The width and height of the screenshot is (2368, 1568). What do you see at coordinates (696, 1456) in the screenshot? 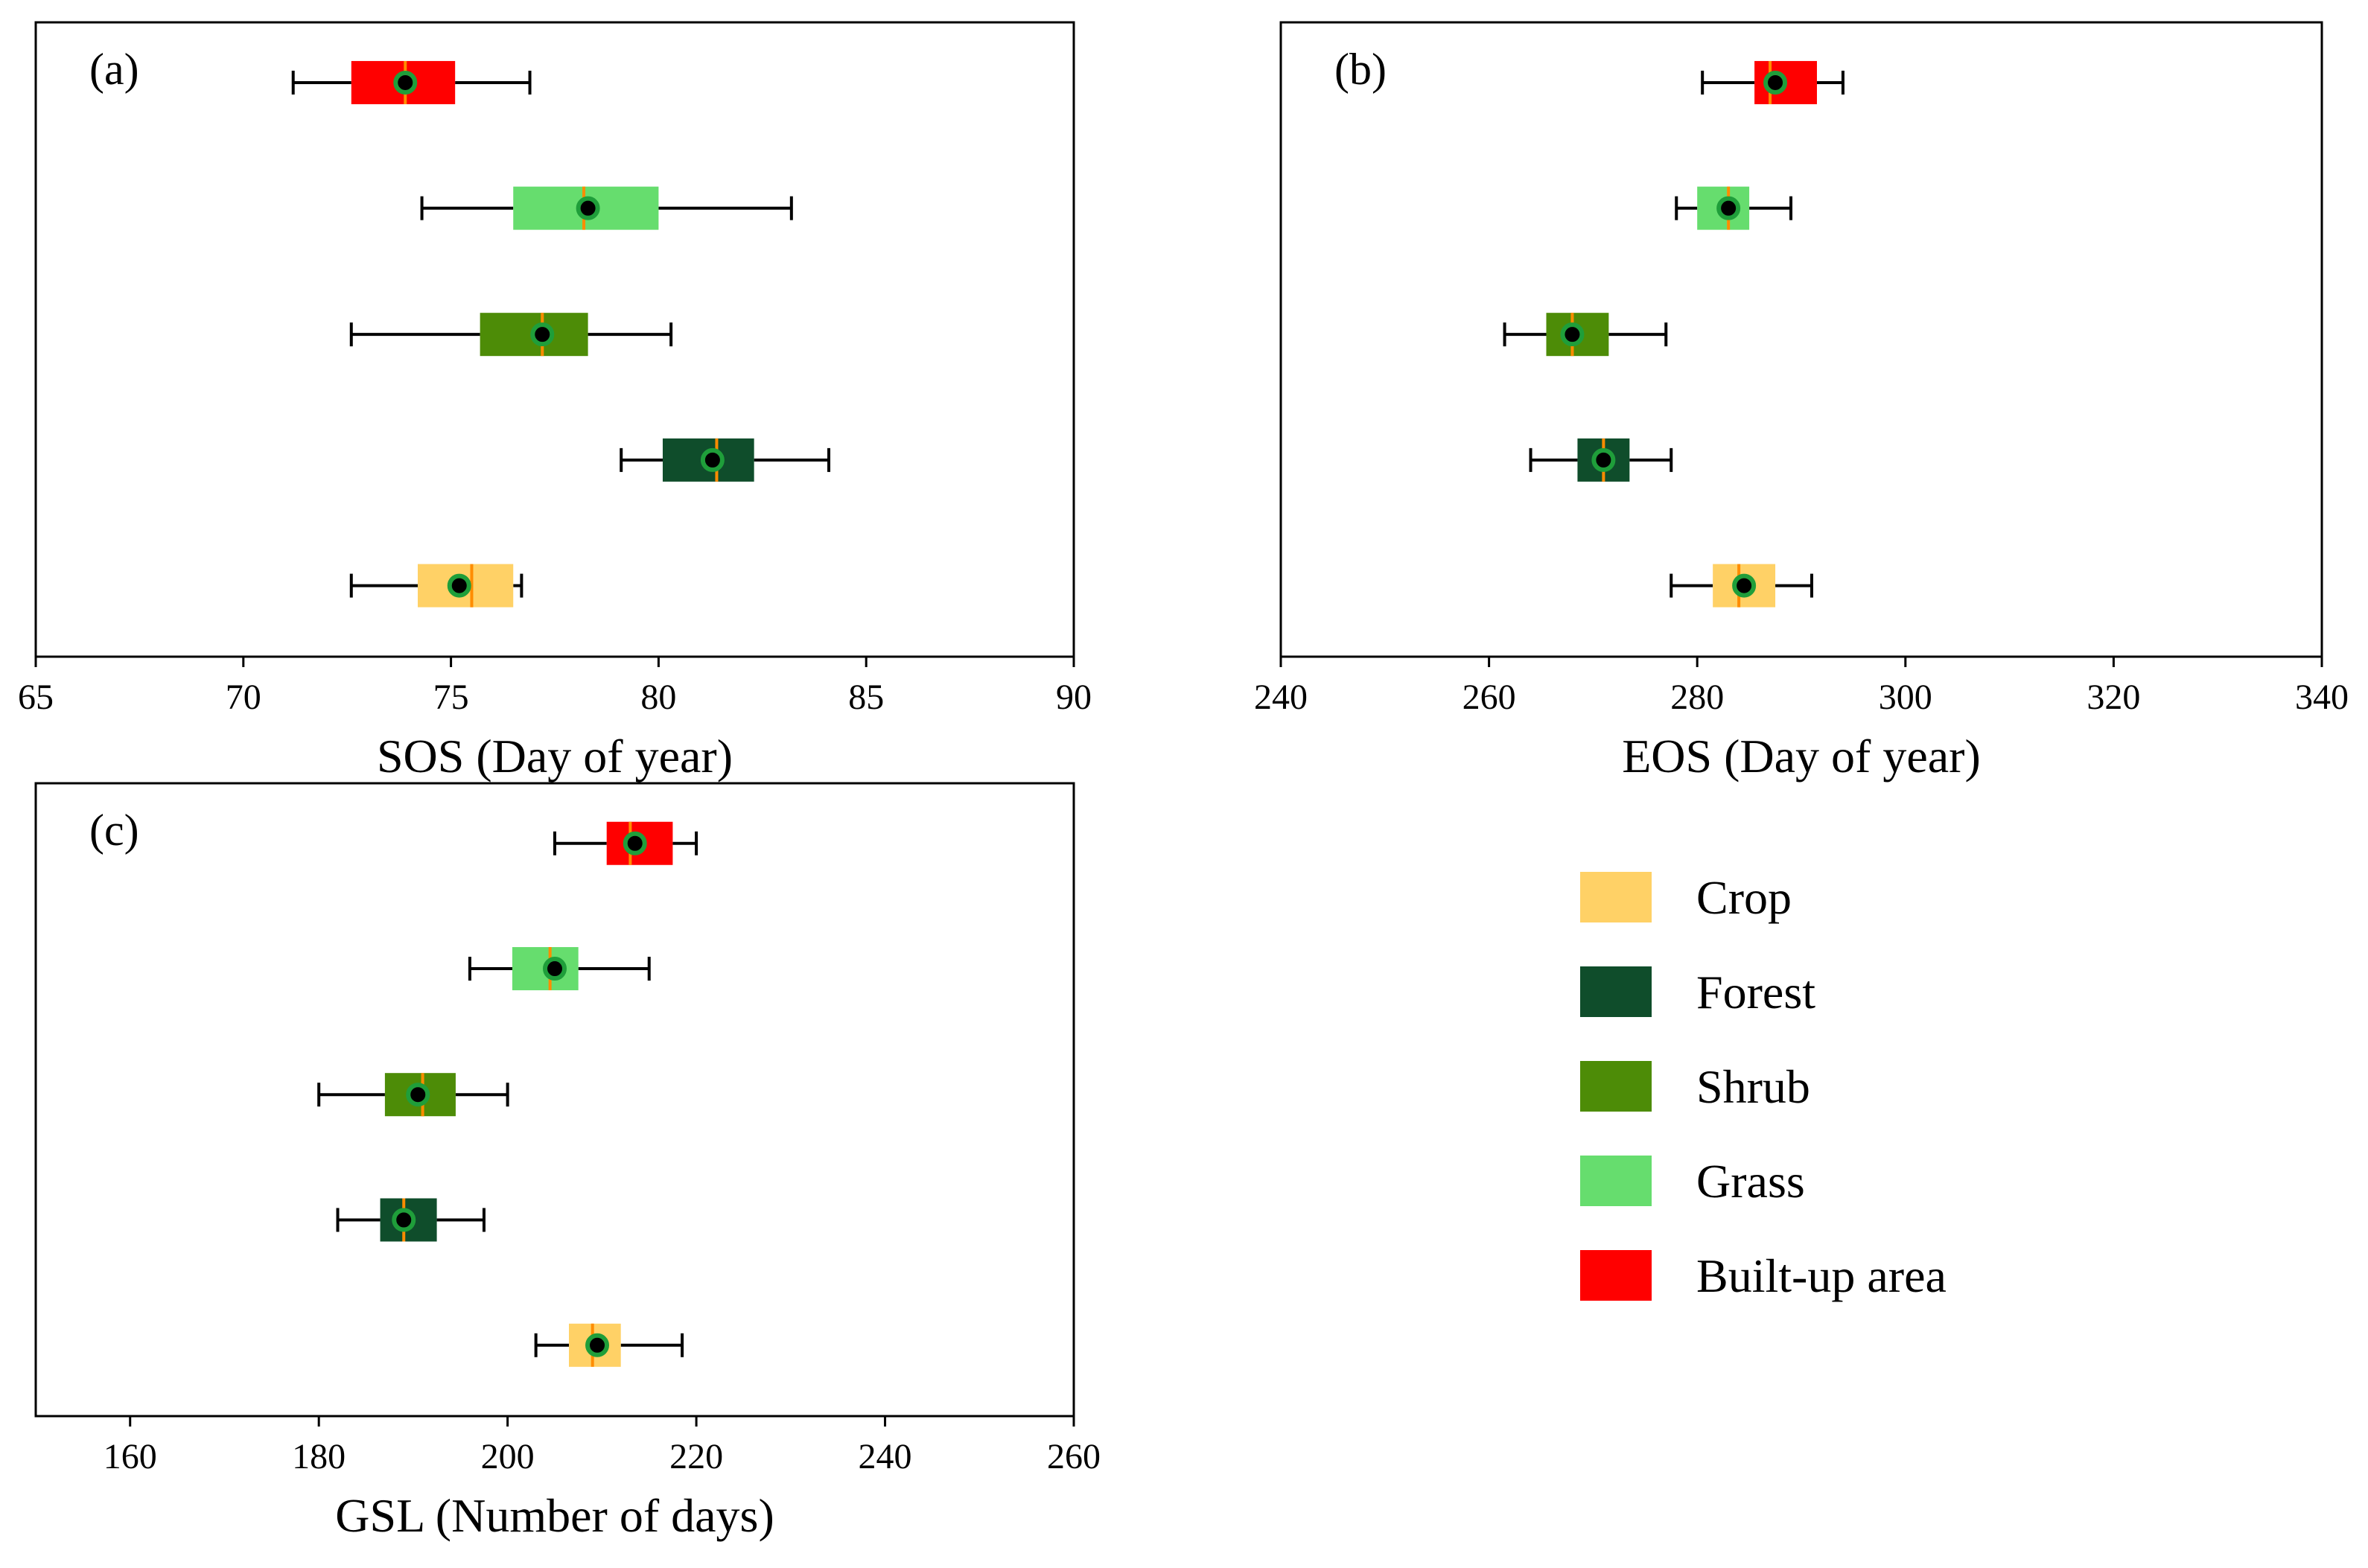
I see `x-tick-label: 220` at bounding box center [696, 1456].